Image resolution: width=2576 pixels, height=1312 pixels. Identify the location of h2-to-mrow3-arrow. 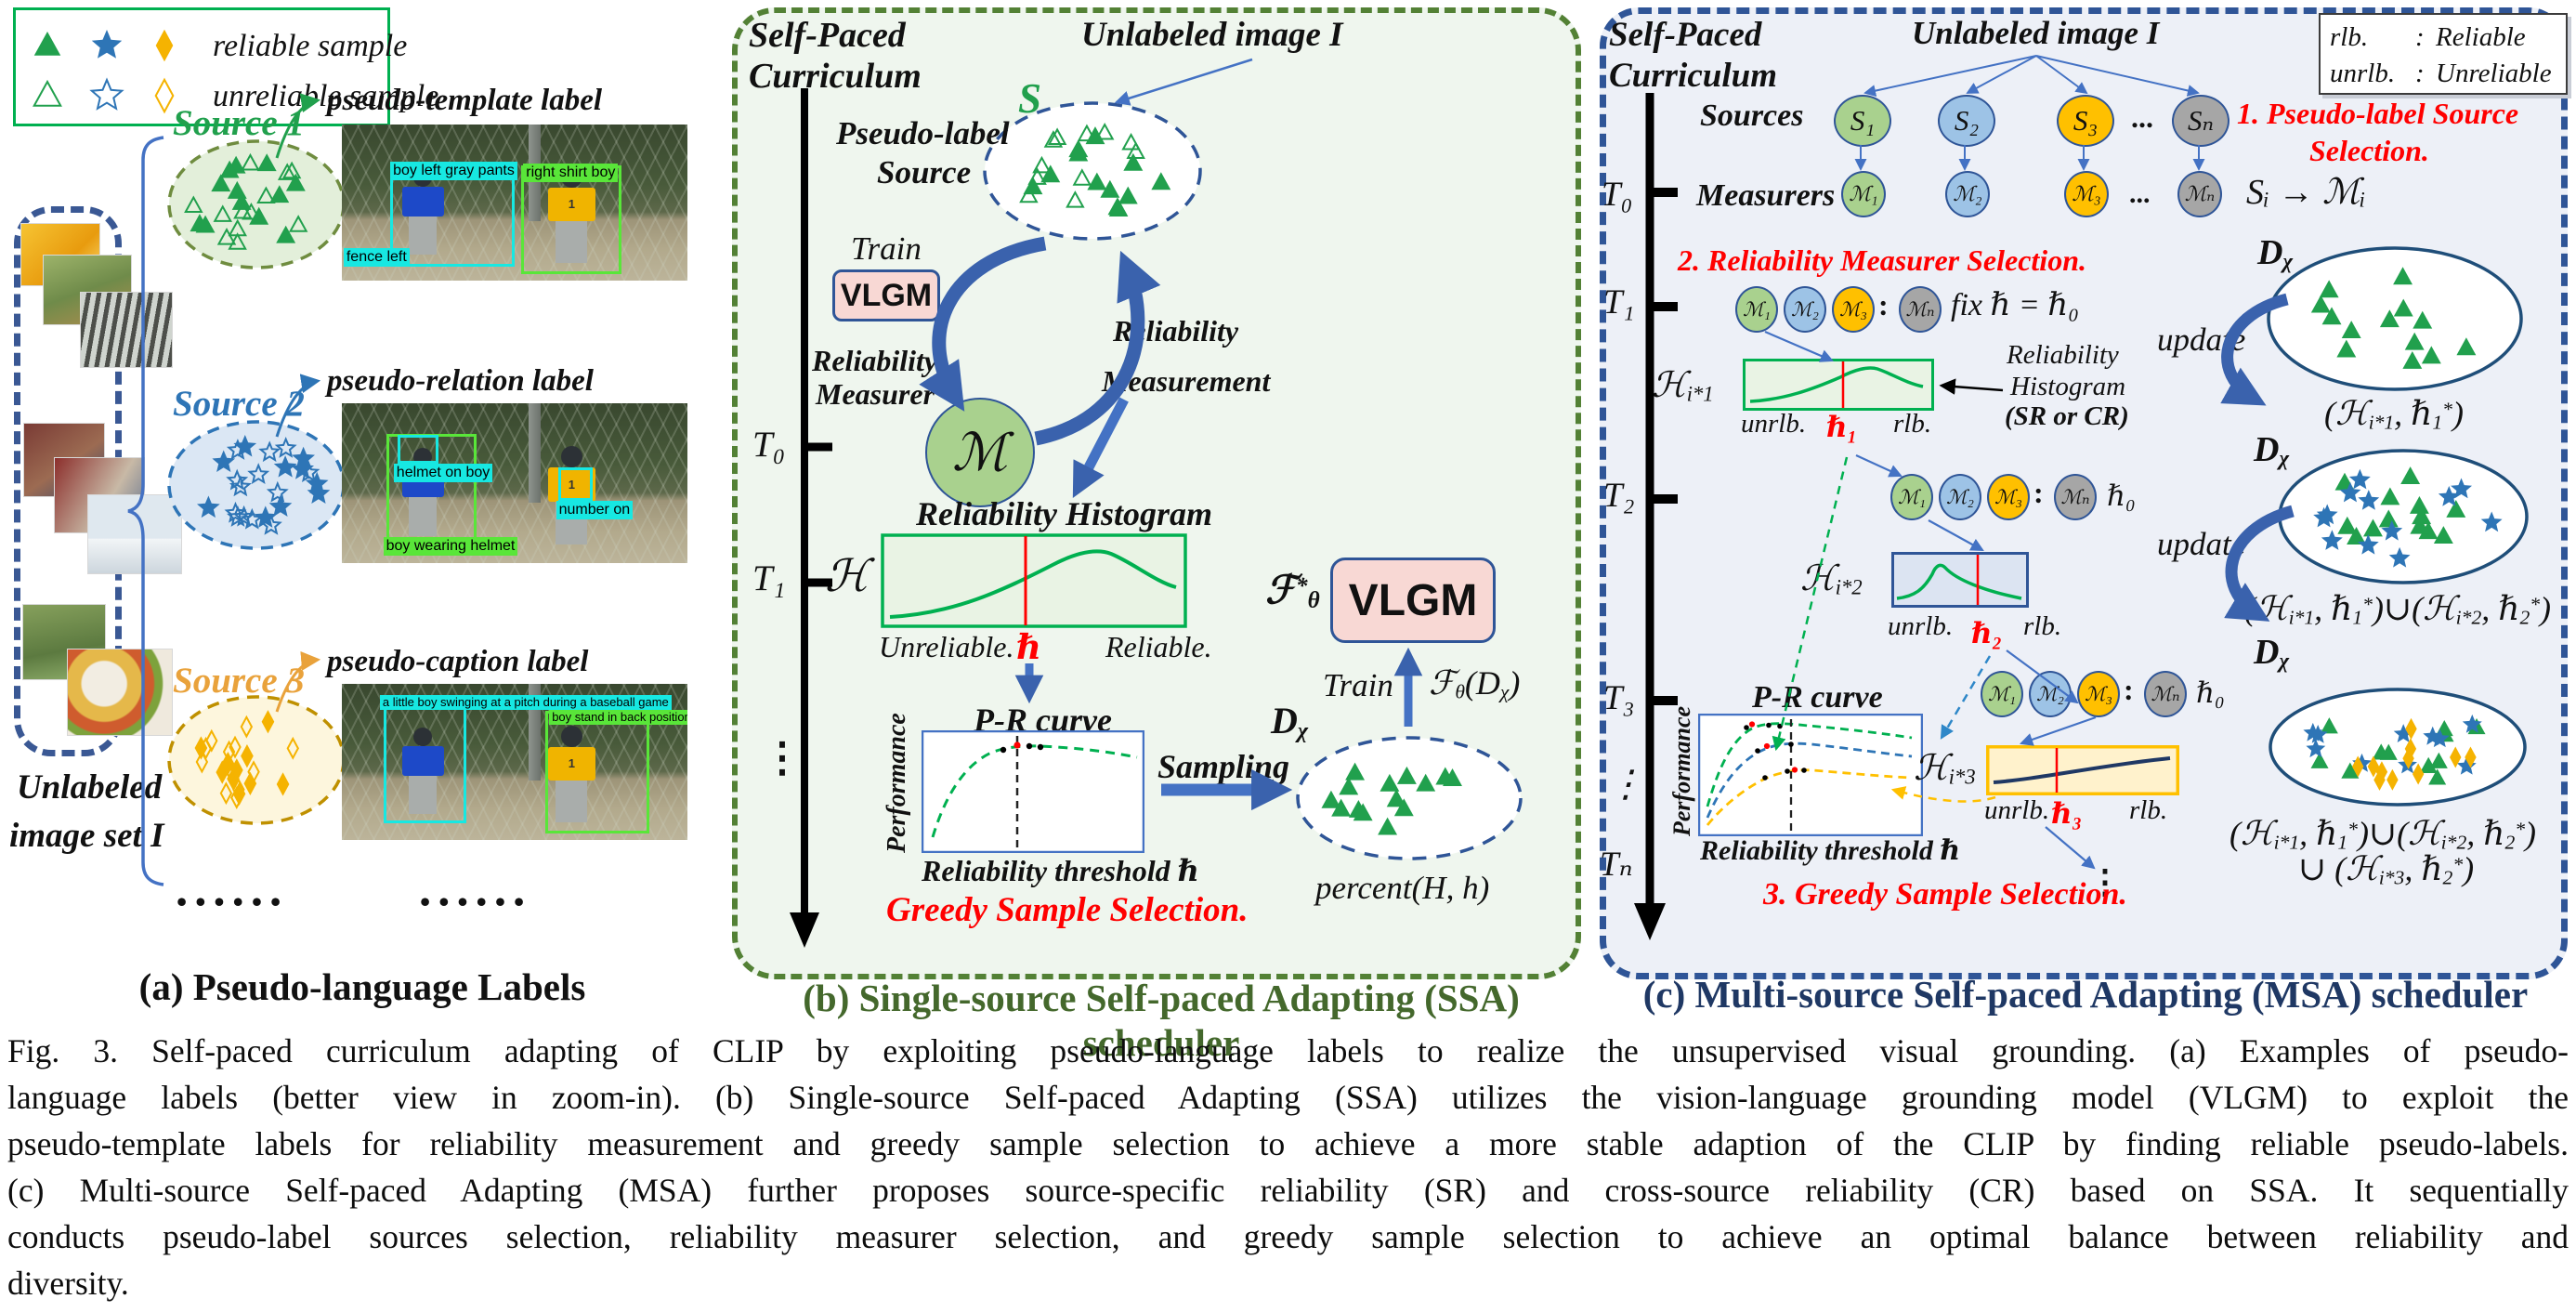
(2042, 676).